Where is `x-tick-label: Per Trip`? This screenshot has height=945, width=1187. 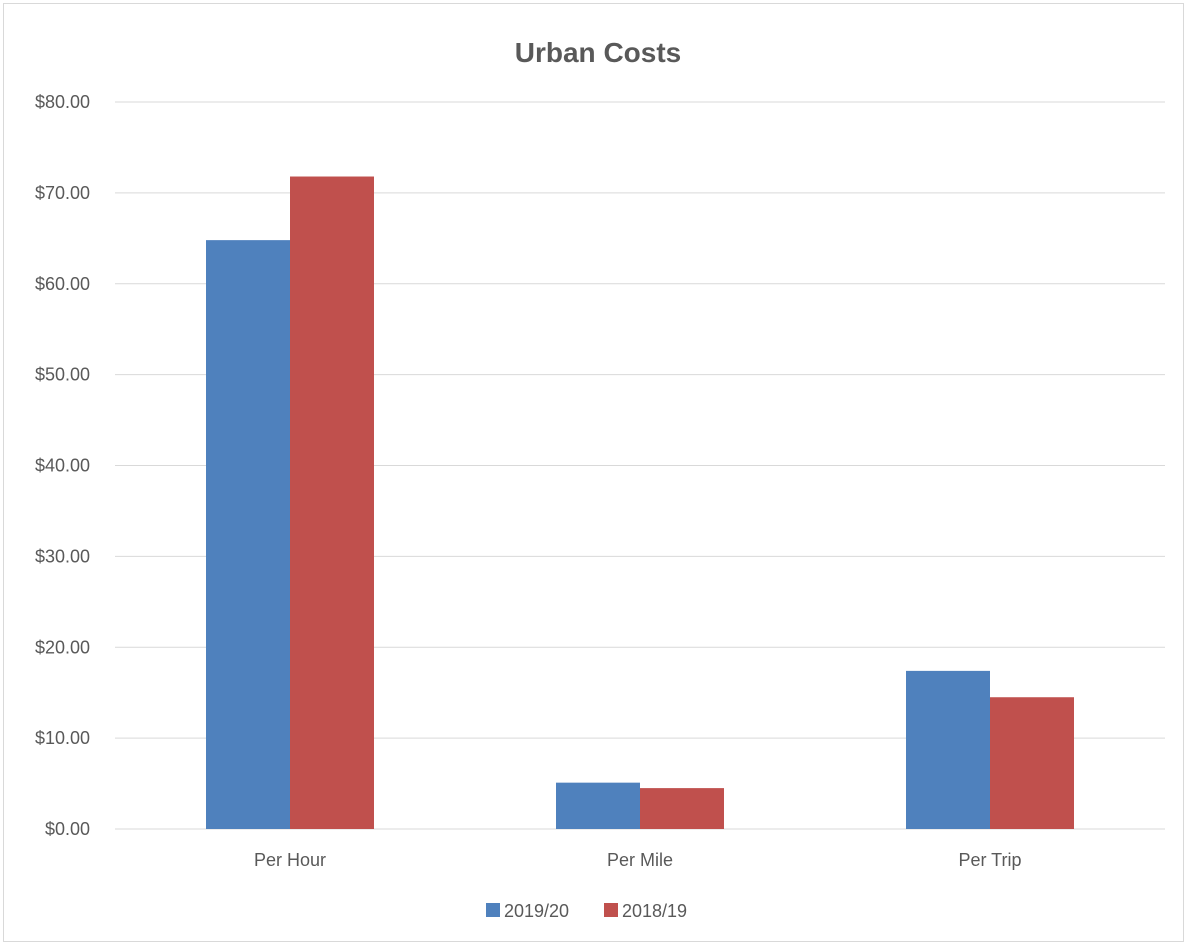 x-tick-label: Per Trip is located at coordinates (989, 860).